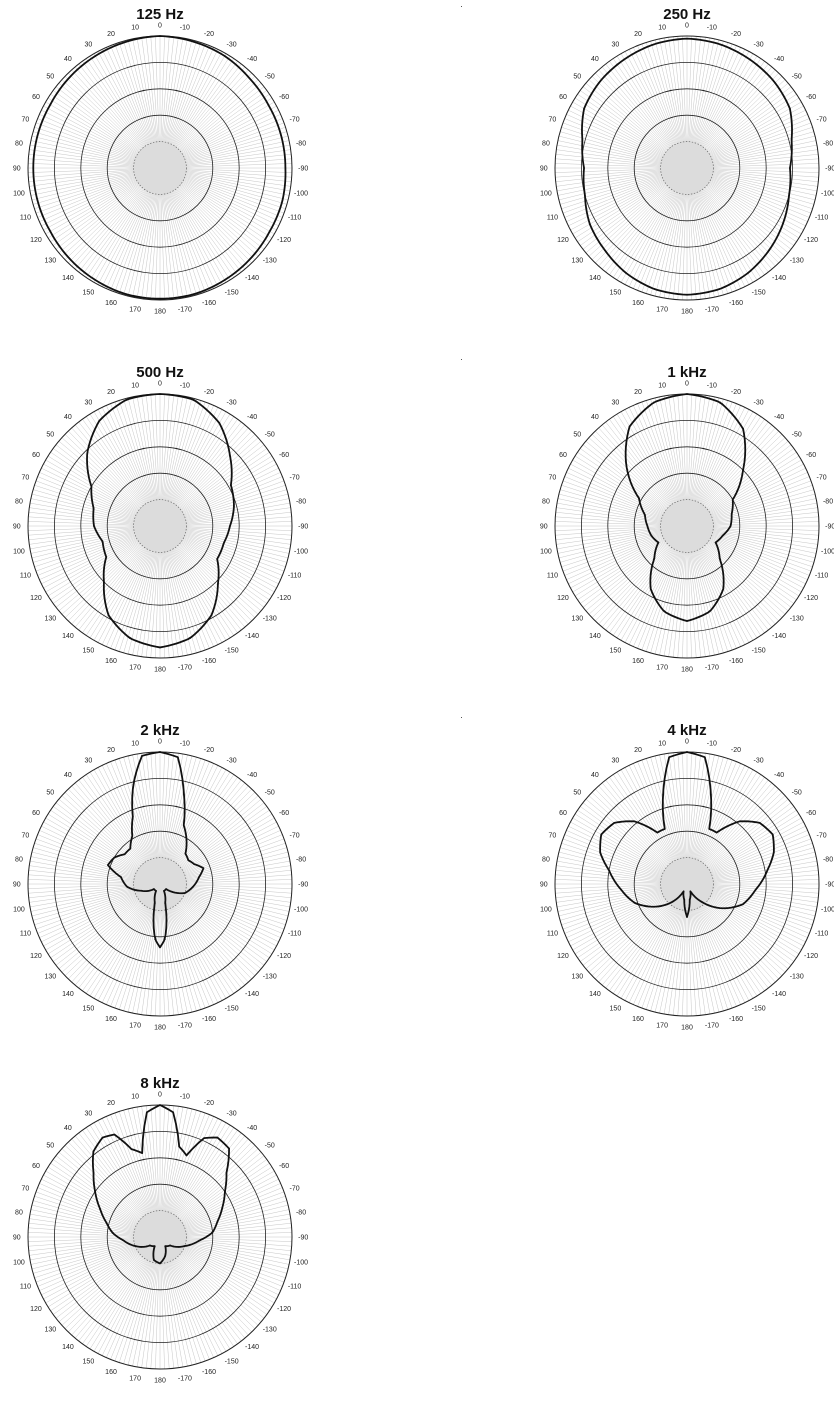  What do you see at coordinates (89, 293) in the screenshot?
I see `angle-tick-label: 150` at bounding box center [89, 293].